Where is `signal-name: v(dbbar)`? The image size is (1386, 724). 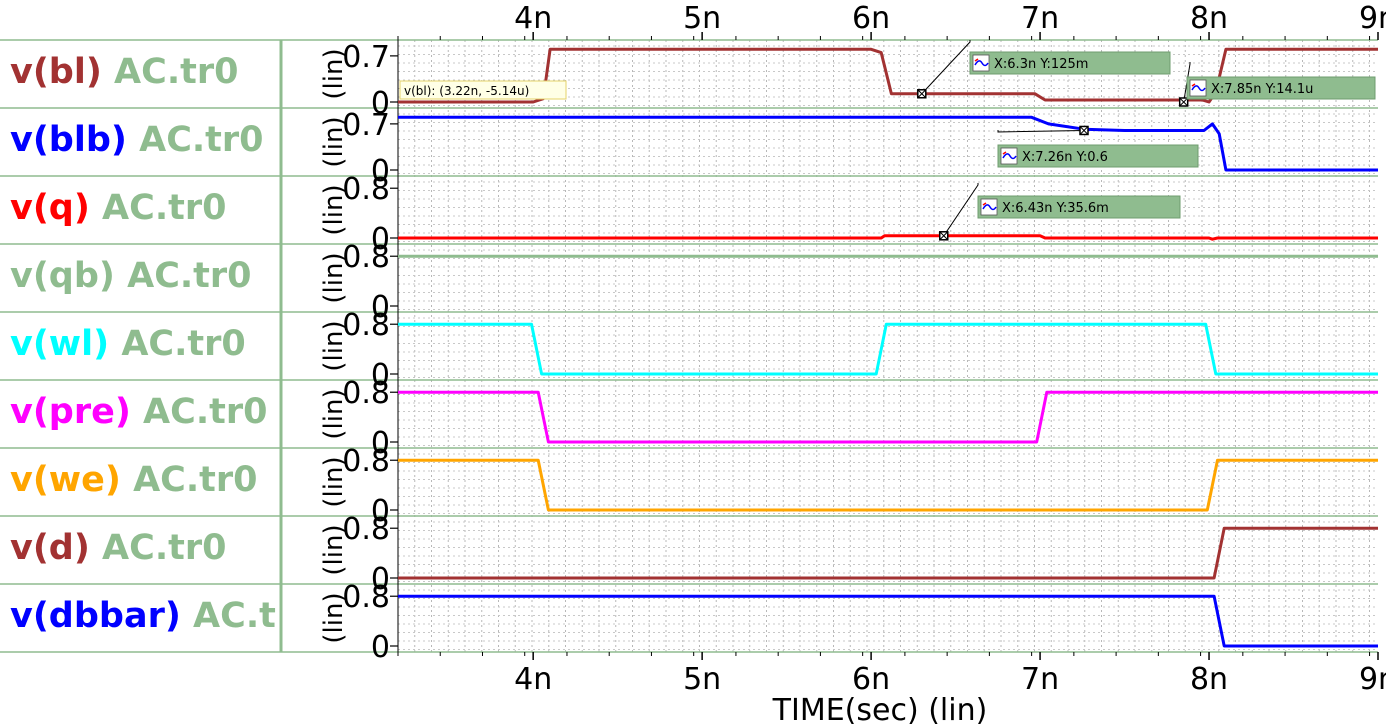
signal-name: v(dbbar) is located at coordinates (95, 616).